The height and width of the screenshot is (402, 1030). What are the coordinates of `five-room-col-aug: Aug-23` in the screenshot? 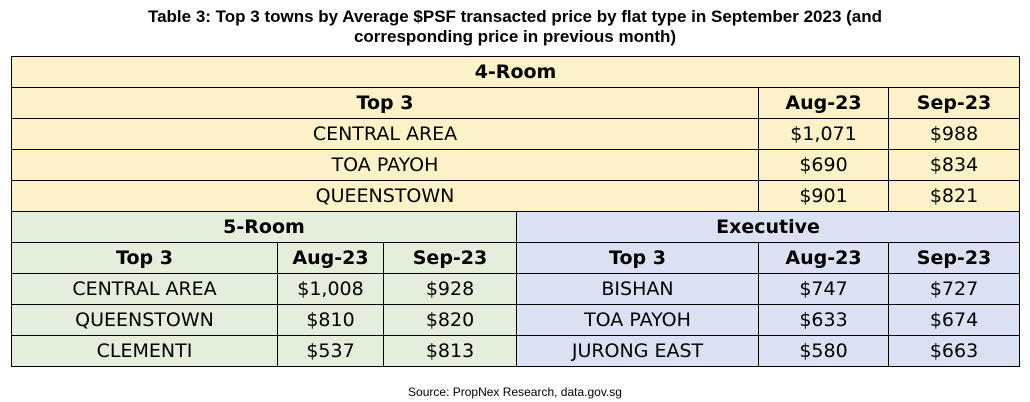 It's located at (330, 258).